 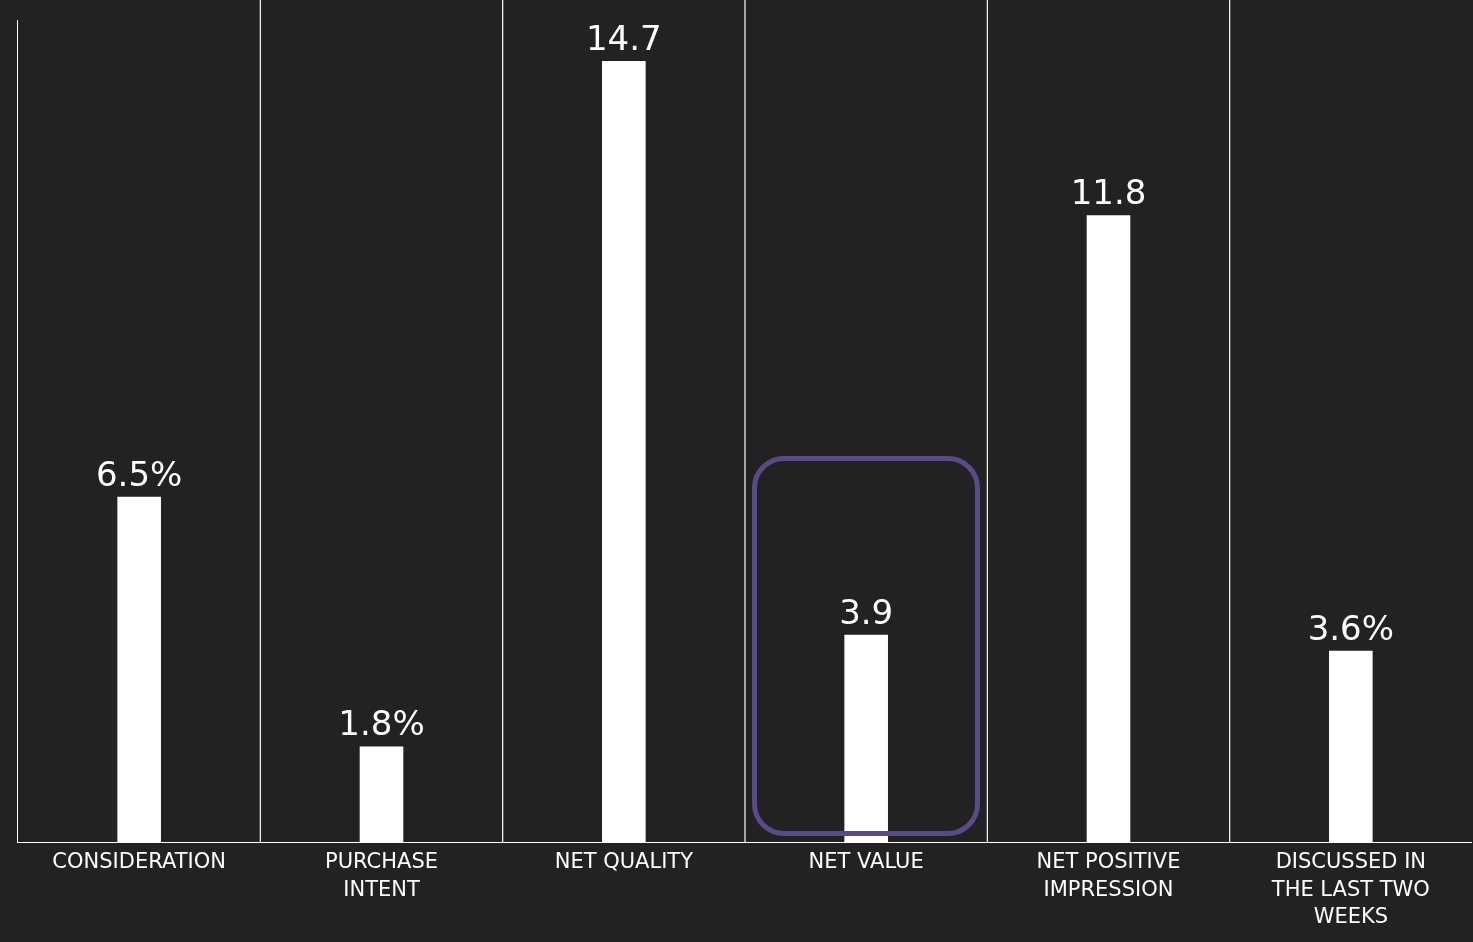 I want to click on data-label: 3.6%, so click(x=1351, y=627).